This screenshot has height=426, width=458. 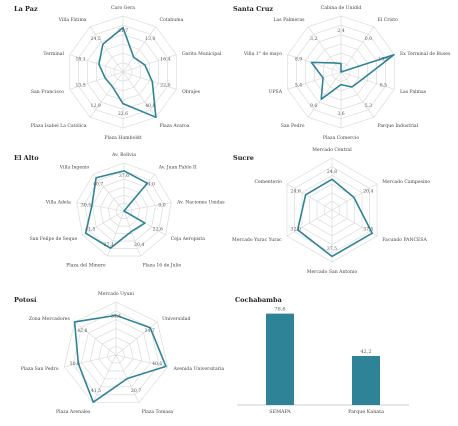 What do you see at coordinates (340, 114) in the screenshot?
I see `data-label: 3,6` at bounding box center [340, 114].